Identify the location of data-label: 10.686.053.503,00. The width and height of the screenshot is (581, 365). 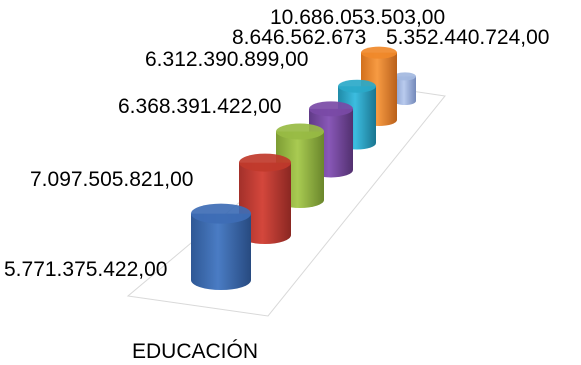
(357, 17).